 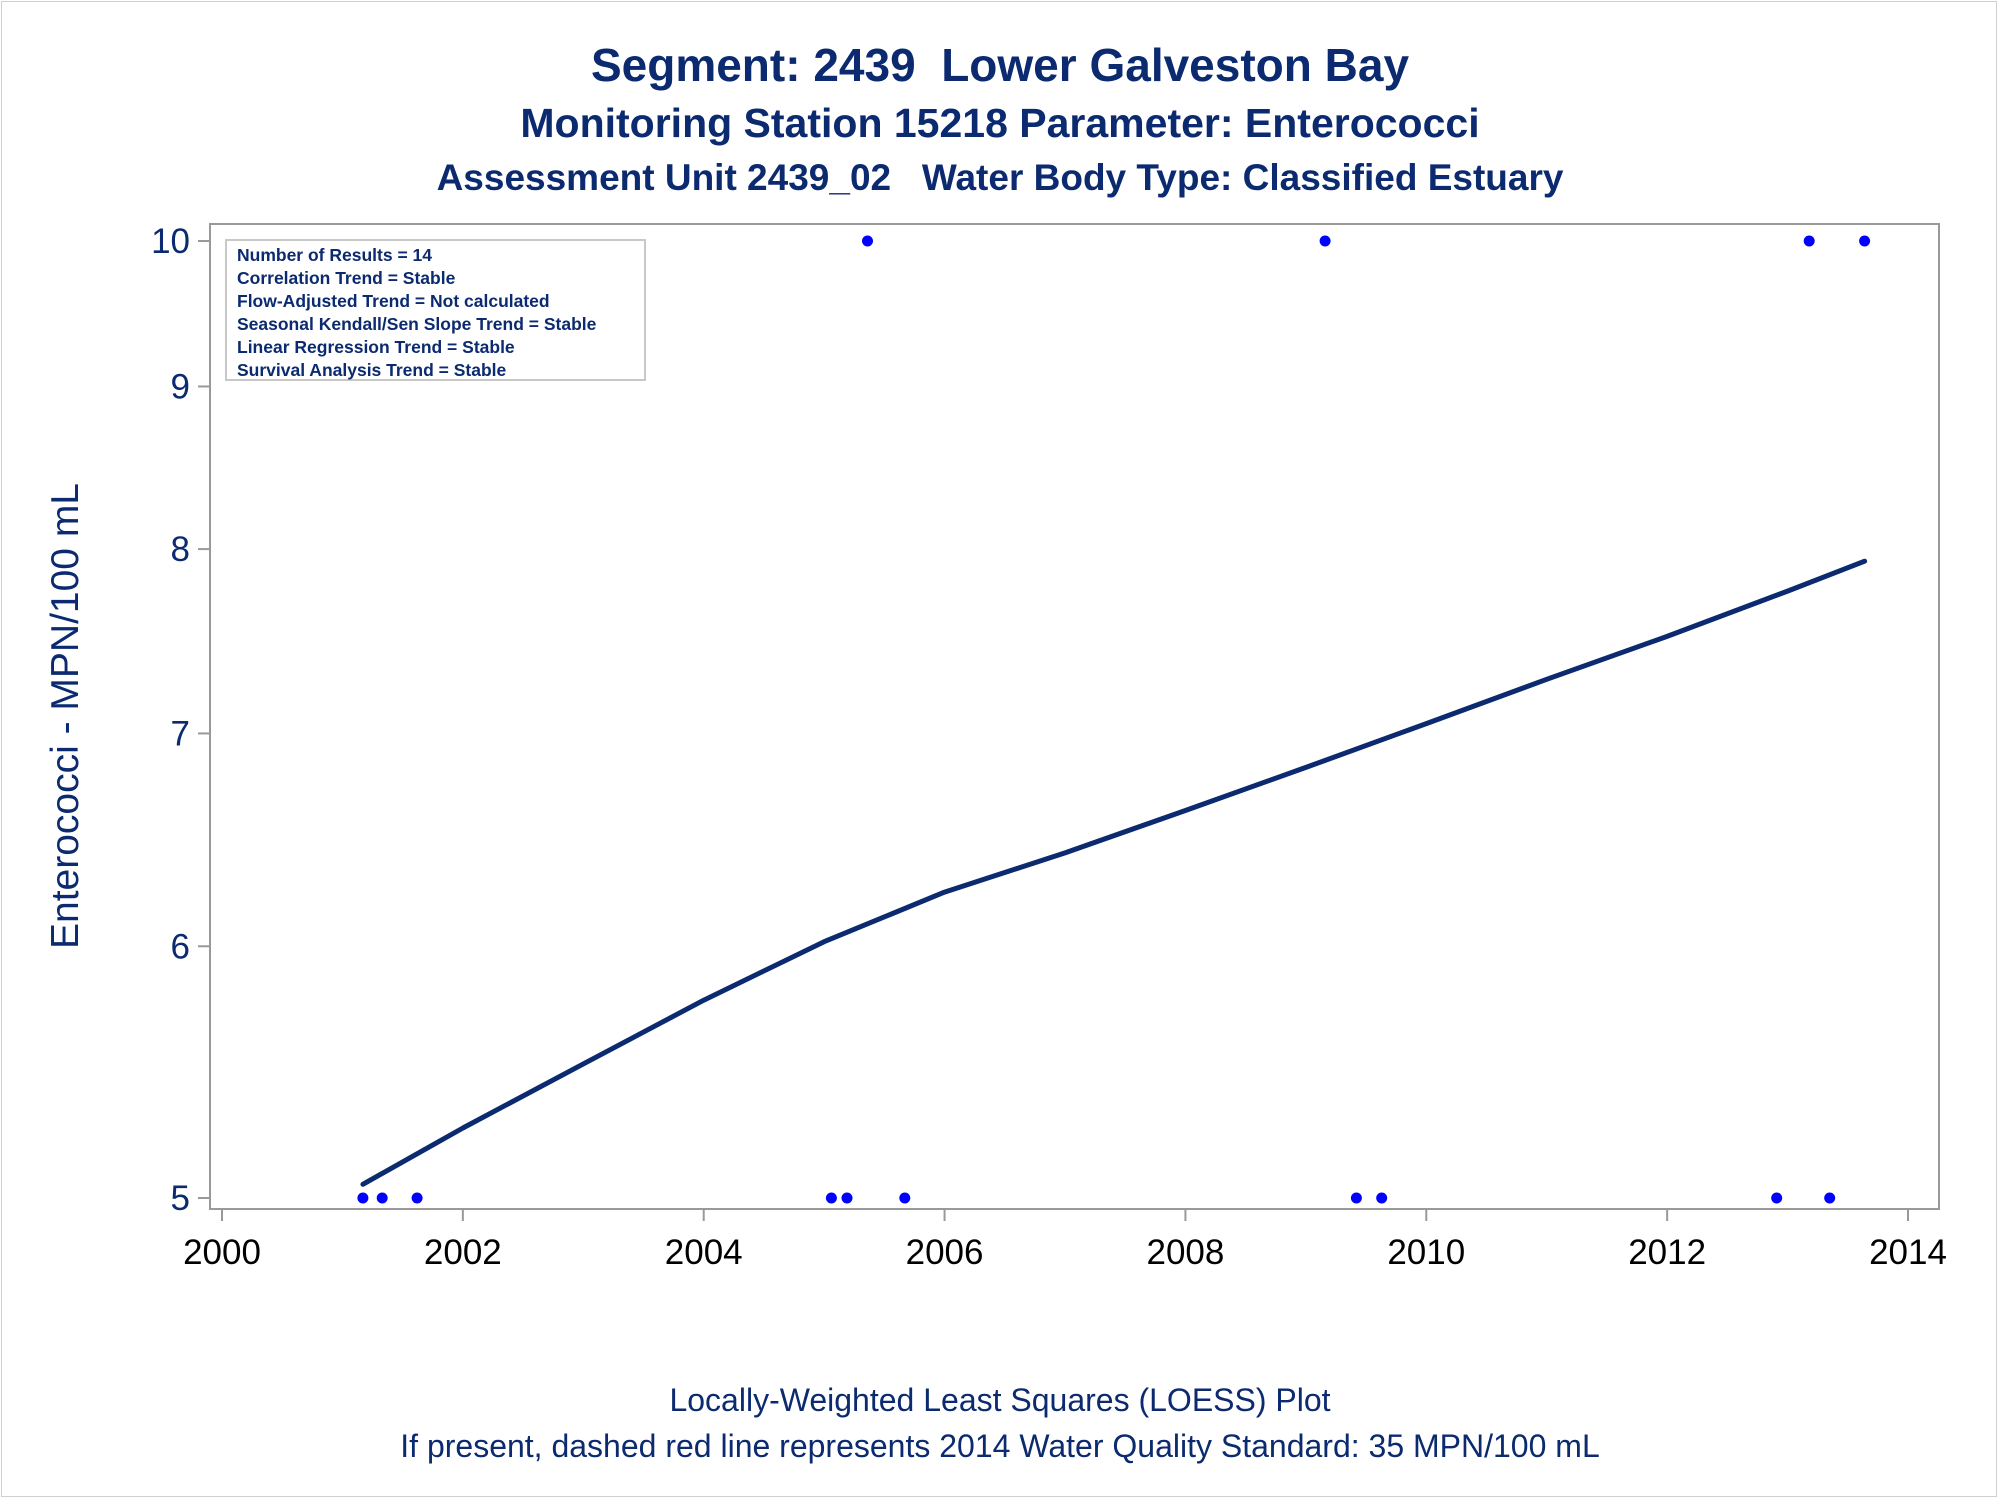 What do you see at coordinates (393, 301) in the screenshot?
I see `stat-flow-adjusted-trend: Flow-Adjusted Trend = Not calculated` at bounding box center [393, 301].